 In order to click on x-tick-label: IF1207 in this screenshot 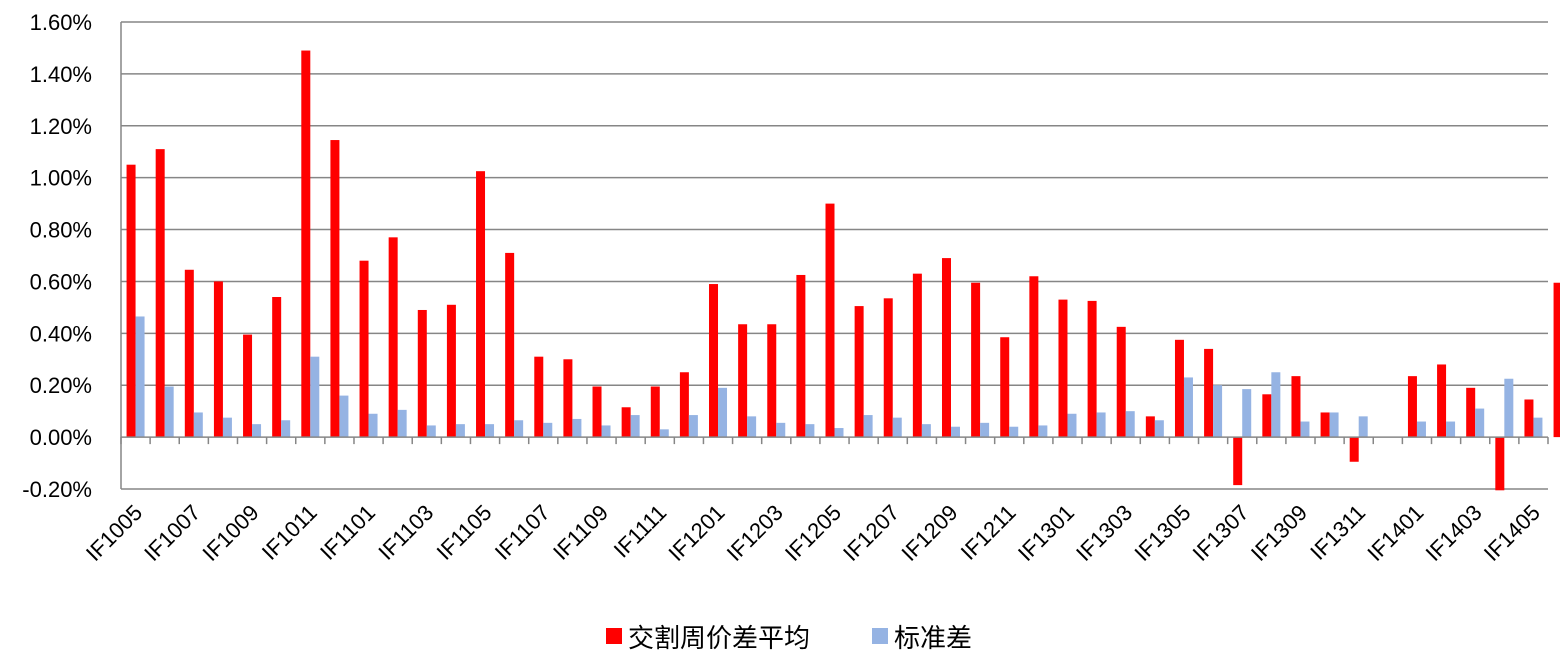, I will do `click(871, 533)`.